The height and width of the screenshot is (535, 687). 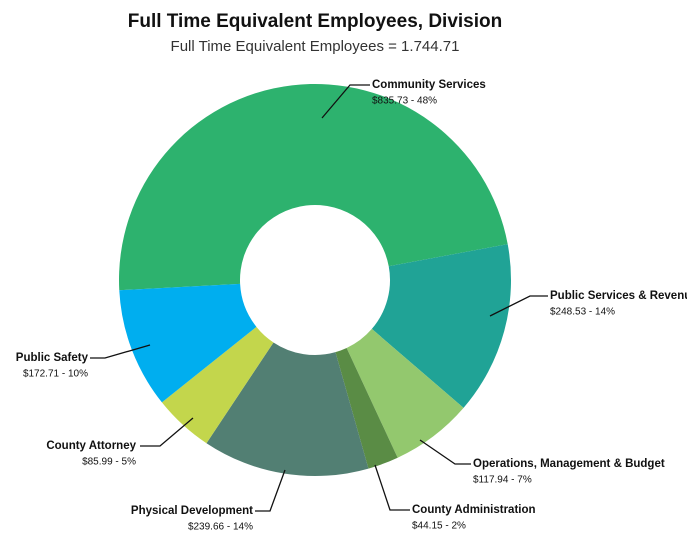 I want to click on slice-label: County Administration, so click(x=474, y=510).